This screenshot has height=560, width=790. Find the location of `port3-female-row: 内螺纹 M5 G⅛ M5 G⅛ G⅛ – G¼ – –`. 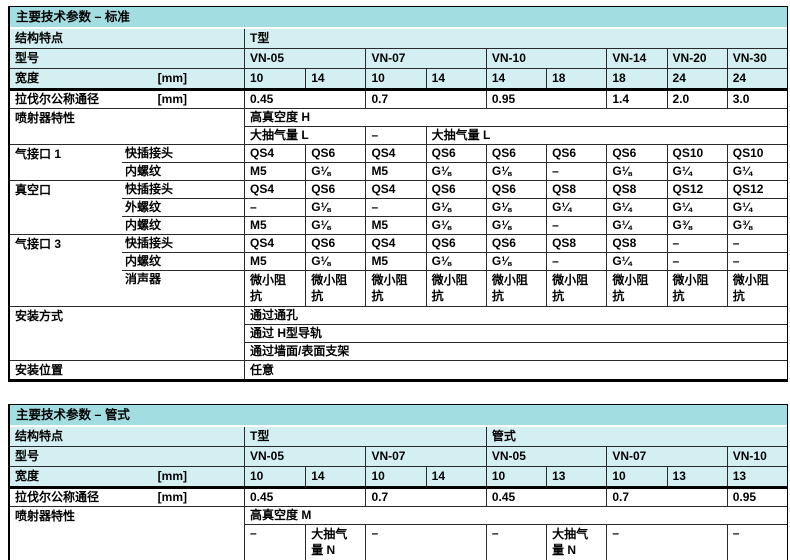

port3-female-row: 内螺纹 M5 G⅛ M5 G⅛ G⅛ – G¼ – – is located at coordinates (454, 261).